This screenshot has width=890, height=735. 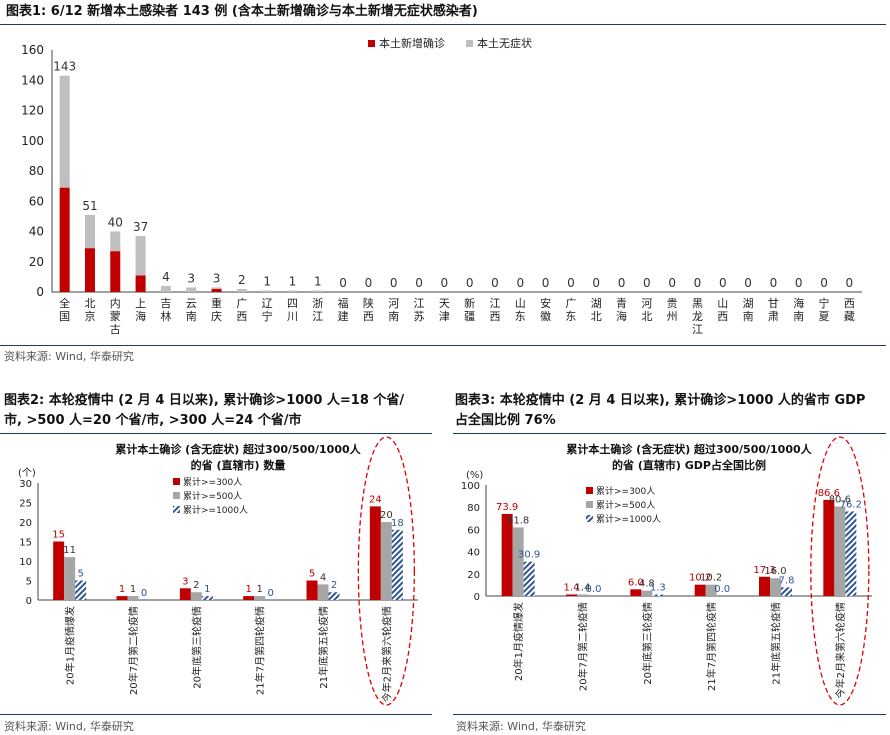 I want to click on fig3-data-label: 30.9, so click(x=529, y=555).